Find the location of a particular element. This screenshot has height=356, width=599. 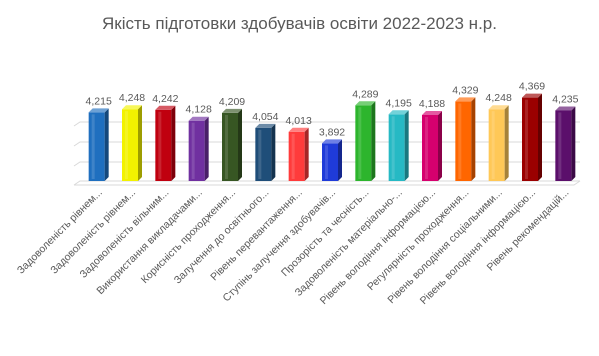

value-label: 4,215 is located at coordinates (99, 101).